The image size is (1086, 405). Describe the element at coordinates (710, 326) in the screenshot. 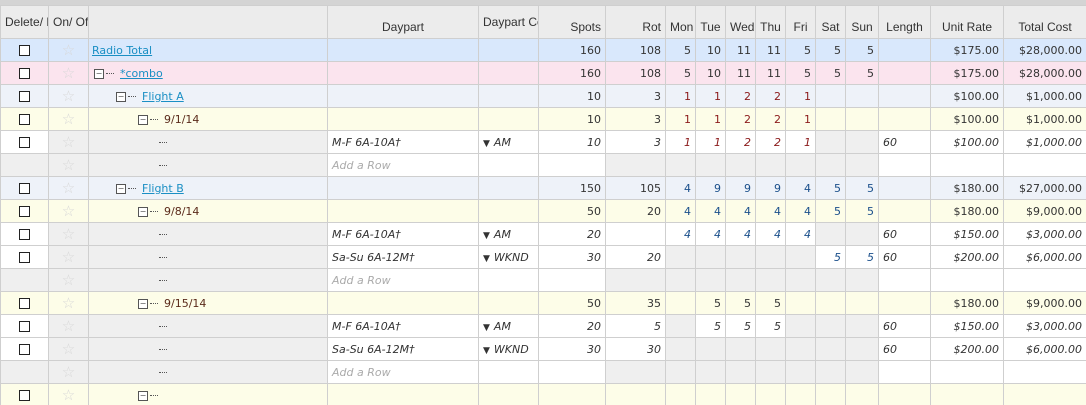

I see `tue-cell: 5` at that location.